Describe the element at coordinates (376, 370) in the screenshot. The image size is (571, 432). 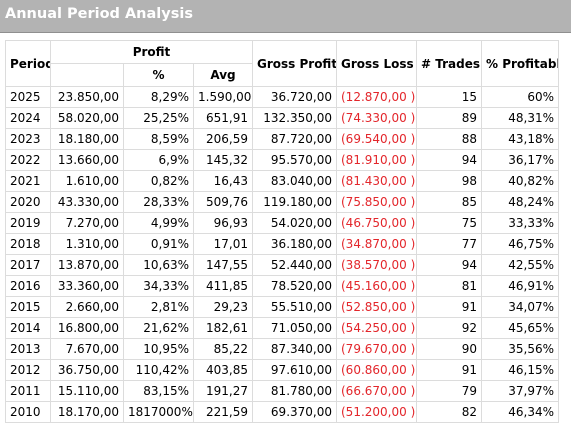
I see `cell-gross-loss: (60.860,00 )` at that location.